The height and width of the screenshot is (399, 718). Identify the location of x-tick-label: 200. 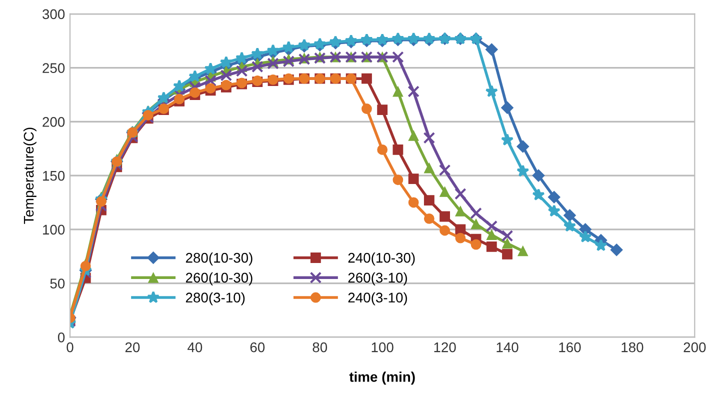
(695, 347).